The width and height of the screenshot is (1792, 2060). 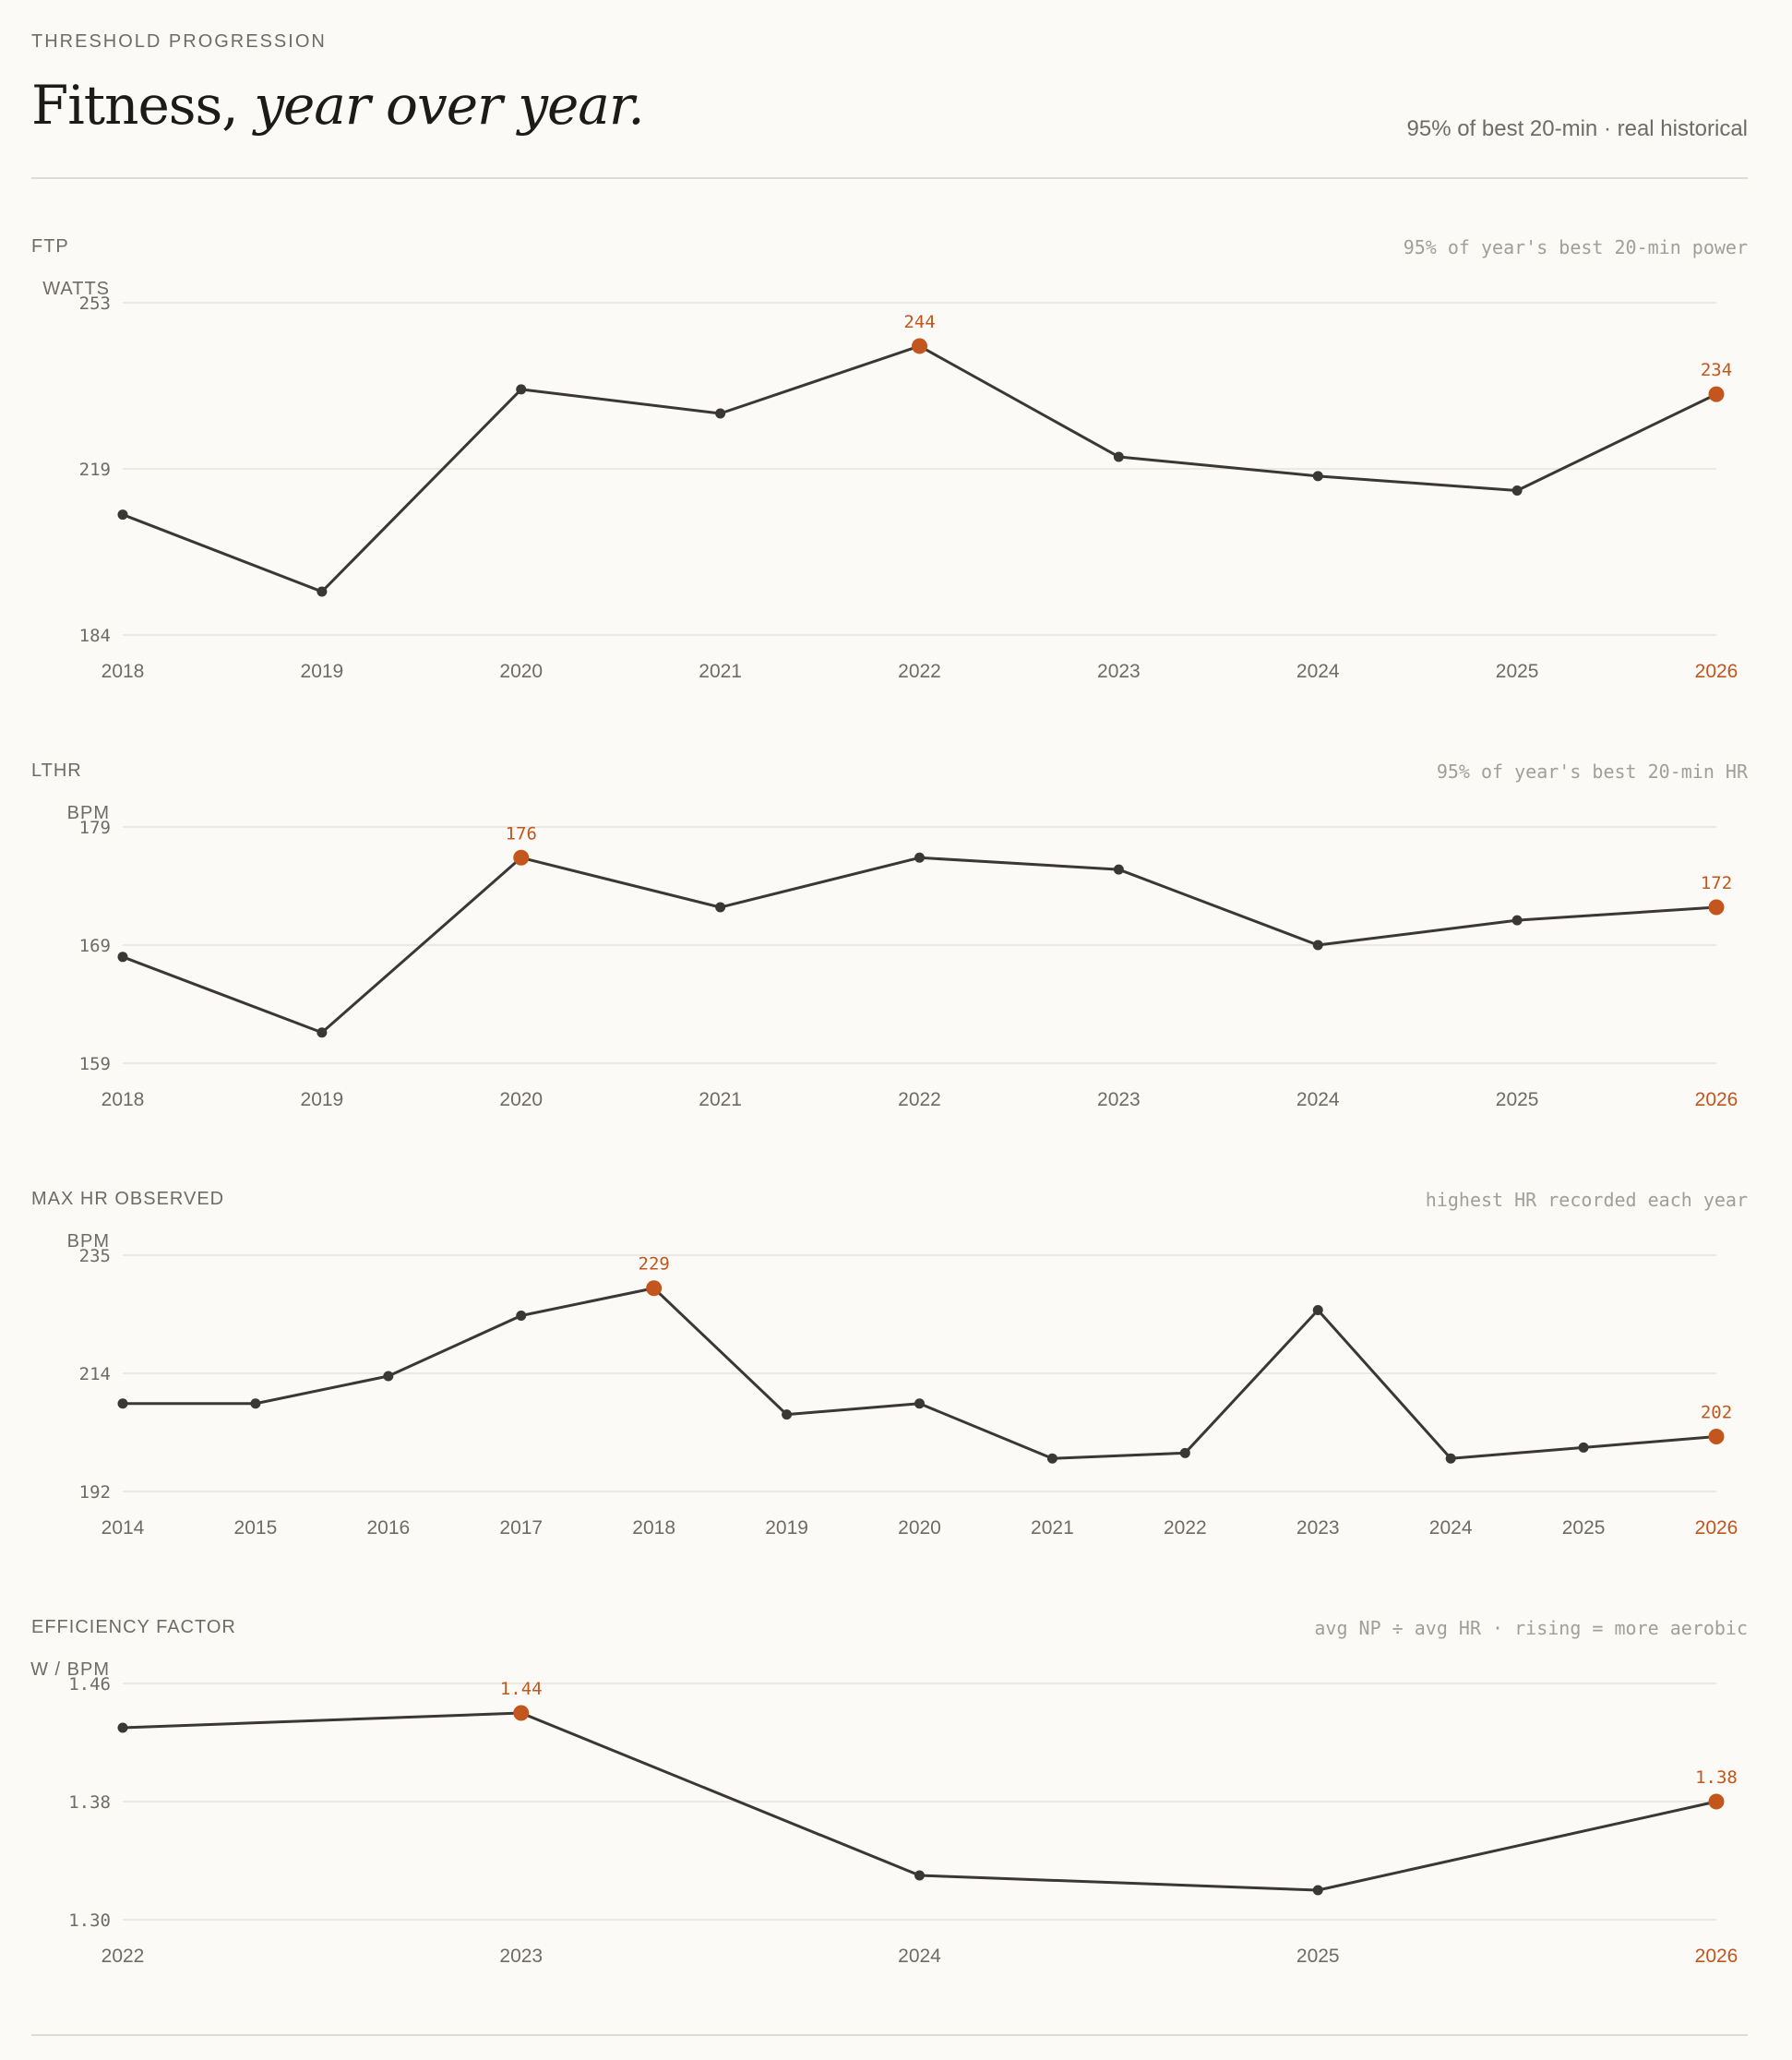 What do you see at coordinates (1717, 1777) in the screenshot?
I see `data-label: 1.38` at bounding box center [1717, 1777].